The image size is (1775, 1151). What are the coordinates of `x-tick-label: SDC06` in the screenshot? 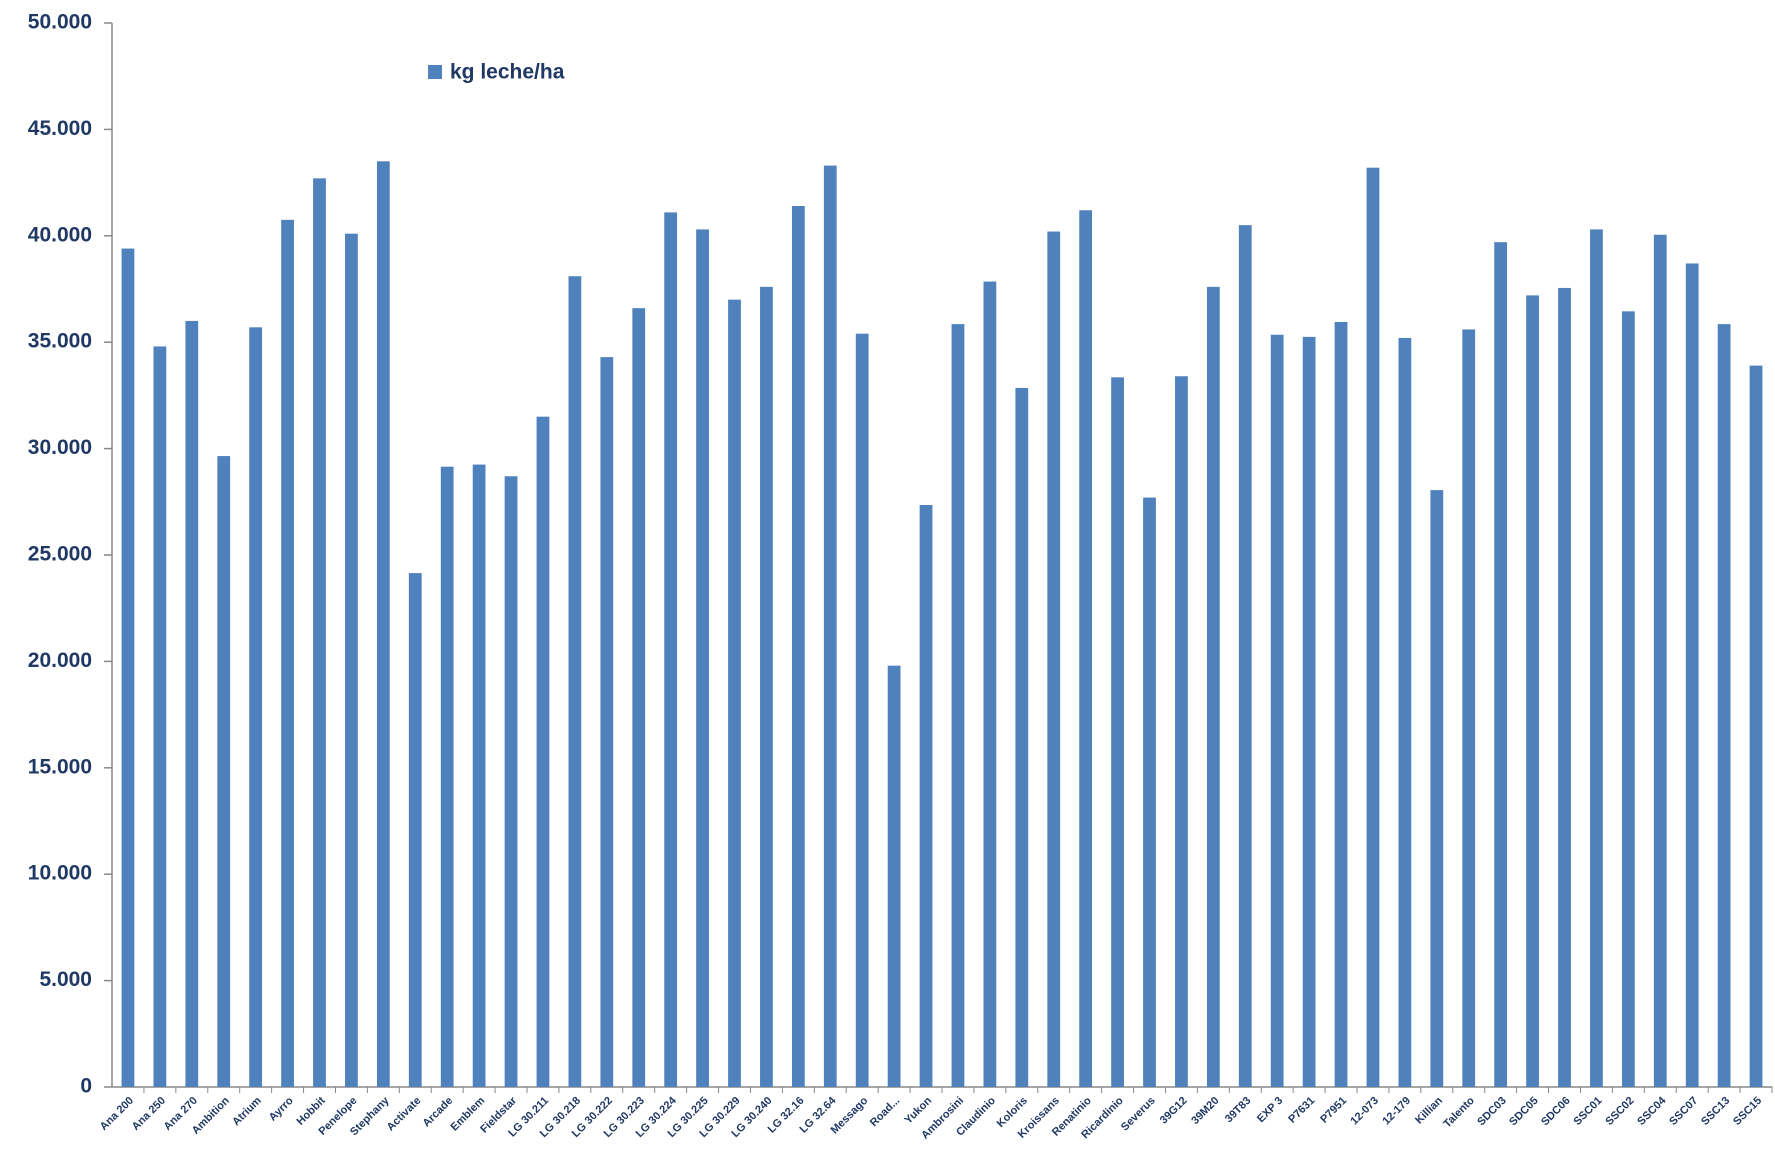 It's located at (1556, 1112).